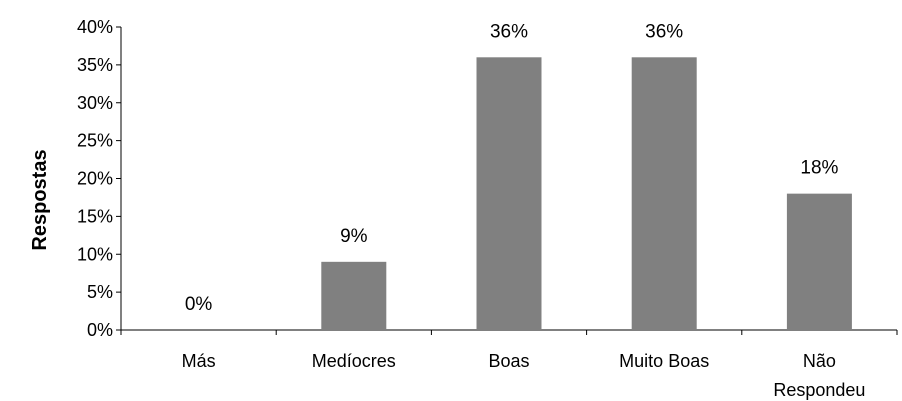  Describe the element at coordinates (819, 168) in the screenshot. I see `data-label: 18%` at that location.